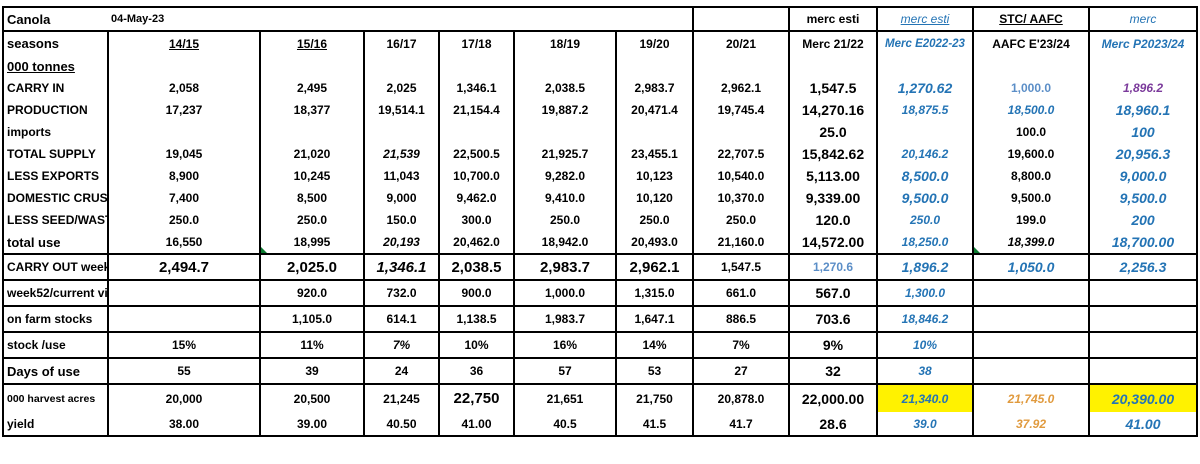  Describe the element at coordinates (654, 176) in the screenshot. I see `table-cell: 10,123` at that location.